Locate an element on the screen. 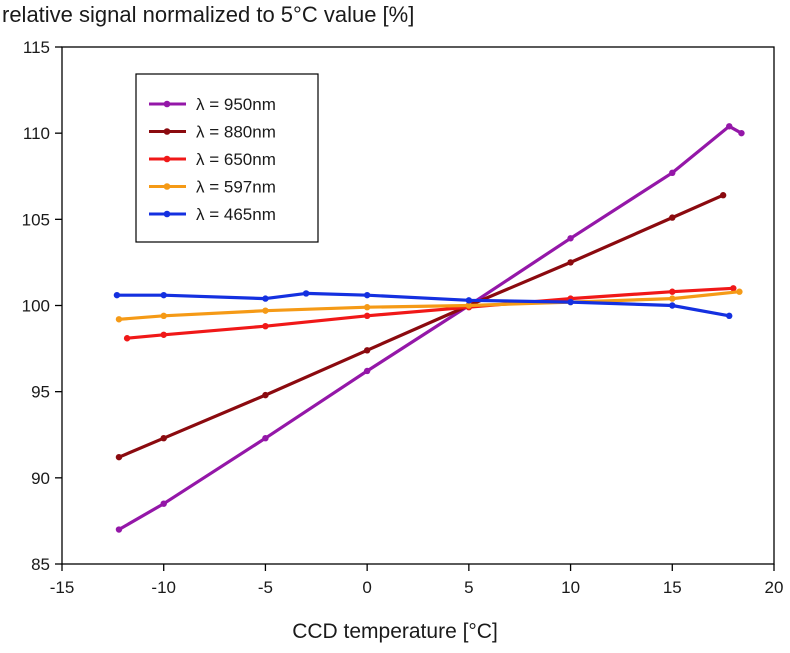 Image resolution: width=790 pixels, height=653 pixels. x-tick-label: -15 is located at coordinates (62, 587).